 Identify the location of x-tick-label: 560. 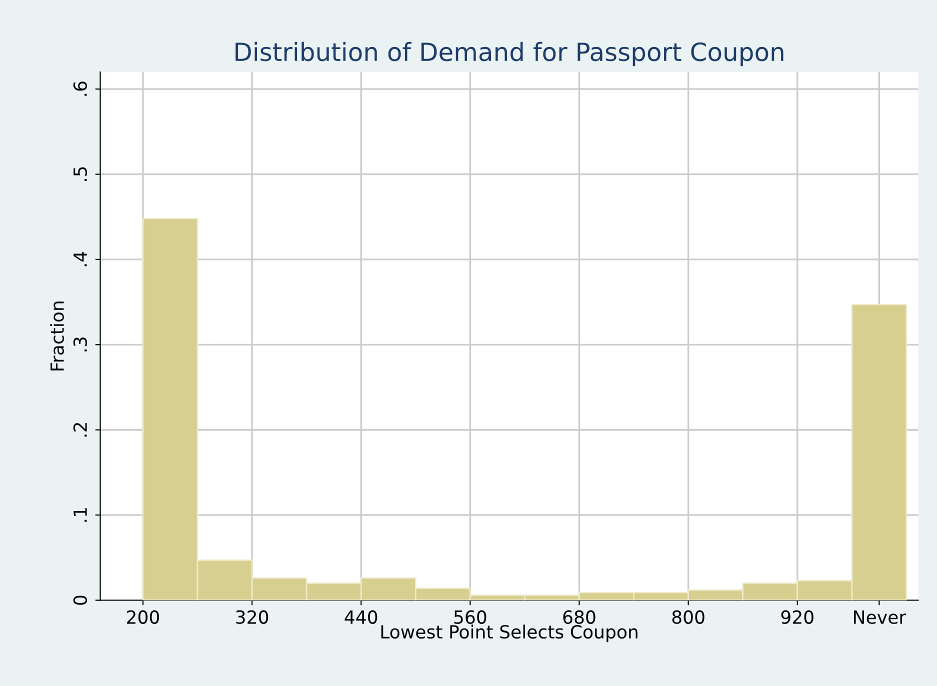
(470, 617).